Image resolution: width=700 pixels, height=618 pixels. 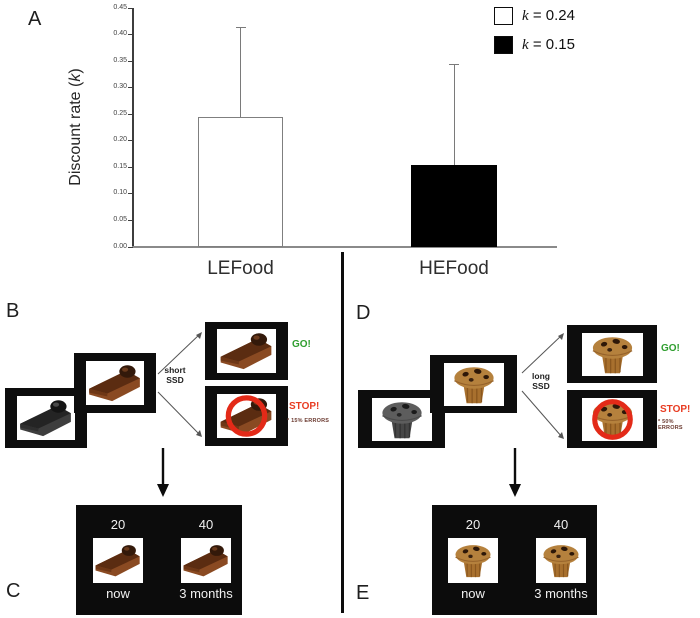 I want to click on panel-b-label: B, so click(x=13, y=311).